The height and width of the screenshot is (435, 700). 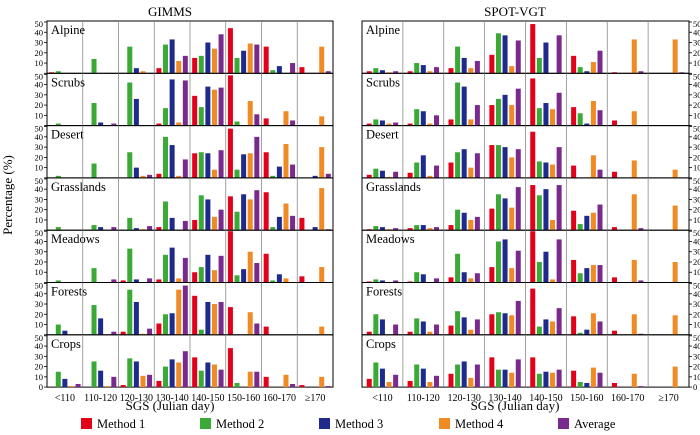 I want to click on x-tick-label: 110-120, so click(x=100, y=398).